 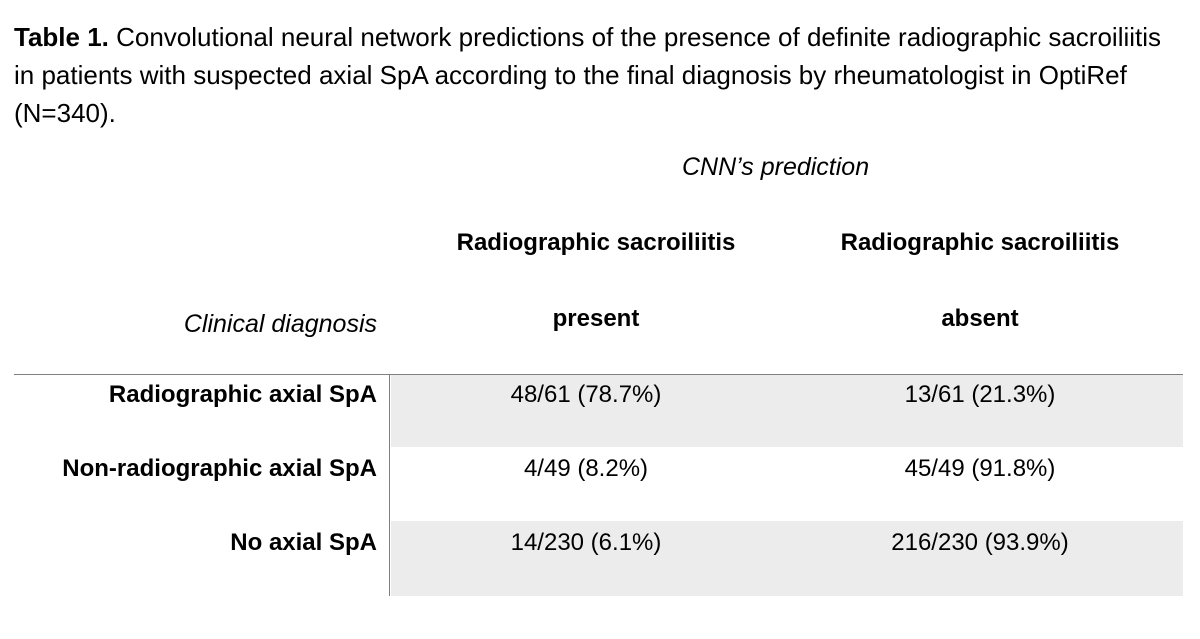 What do you see at coordinates (586, 468) in the screenshot?
I see `table-cell: 4/49 (8.2%)` at bounding box center [586, 468].